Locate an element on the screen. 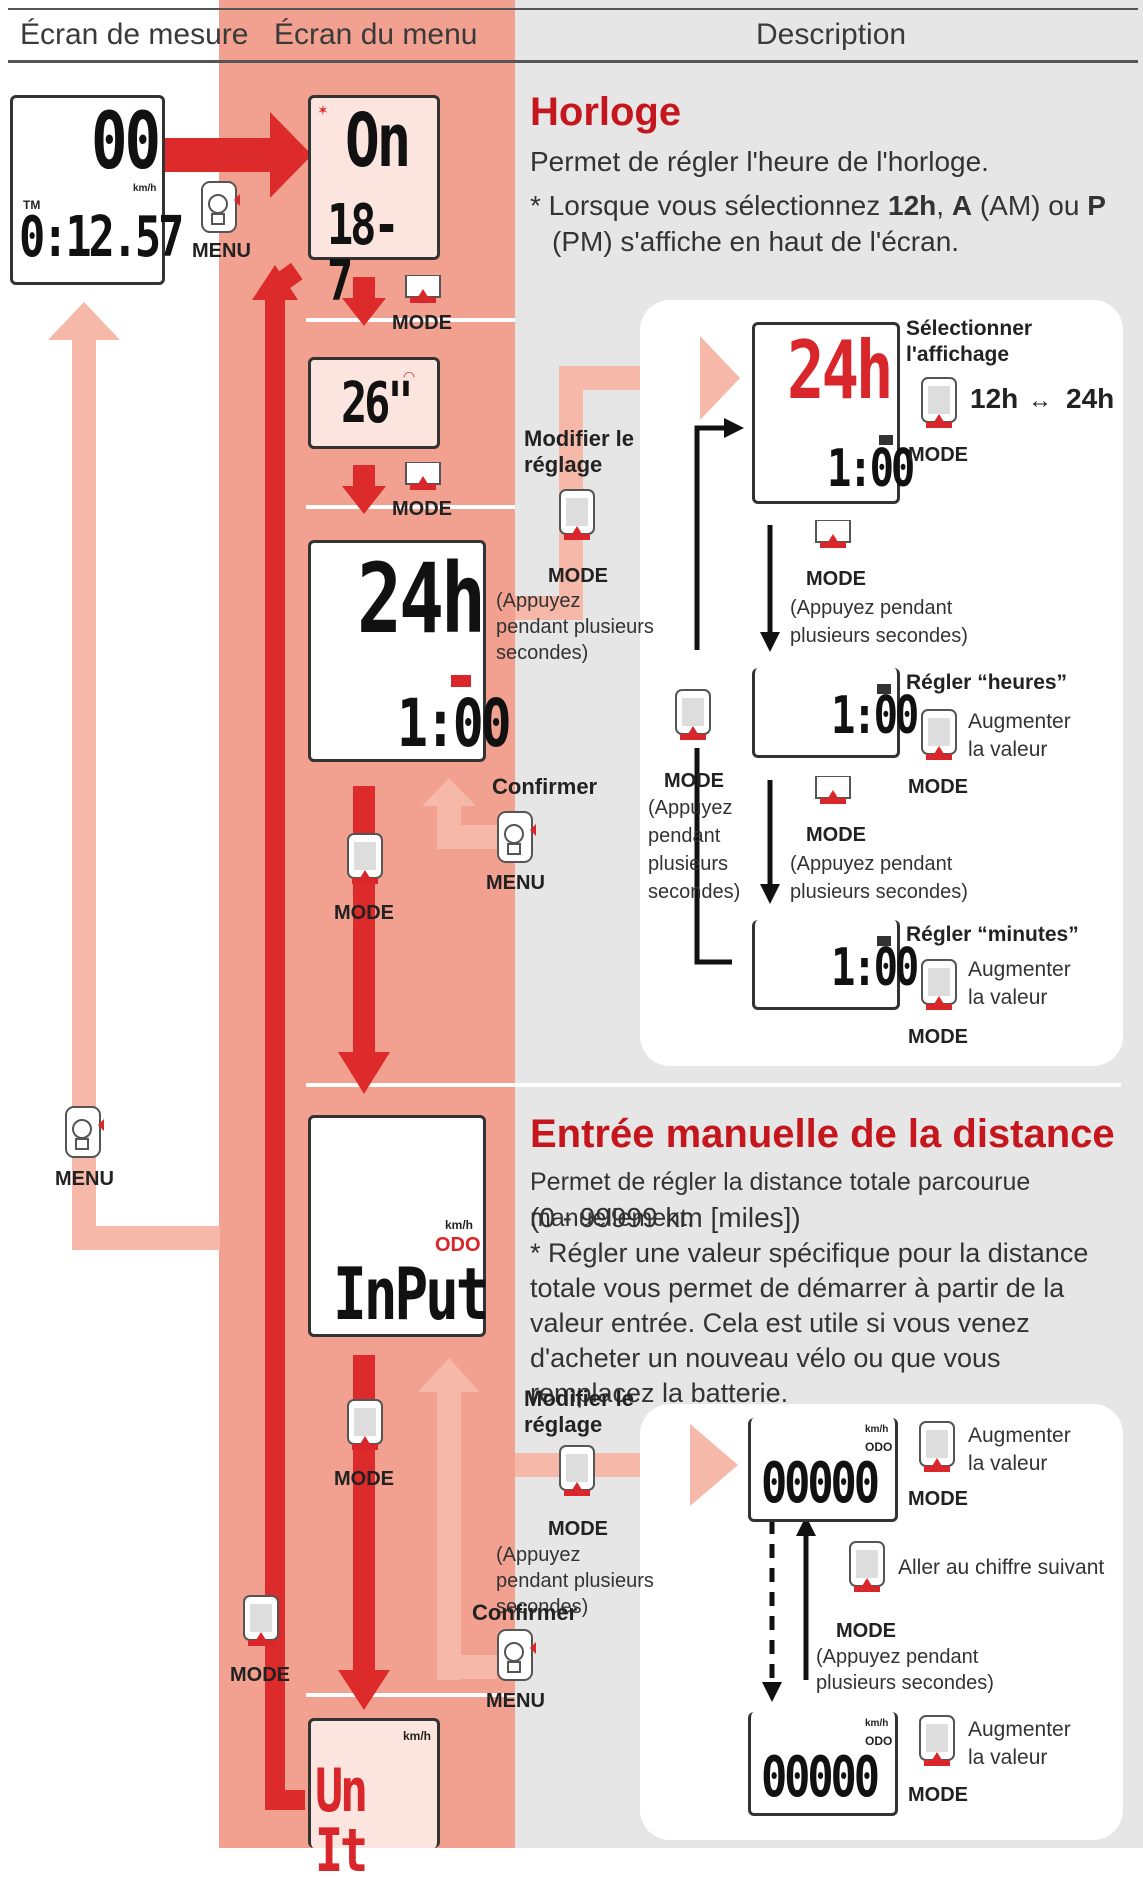 This screenshot has height=1886, width=1143. distance-screen-1: km/h ODO 00000 is located at coordinates (823, 1470).